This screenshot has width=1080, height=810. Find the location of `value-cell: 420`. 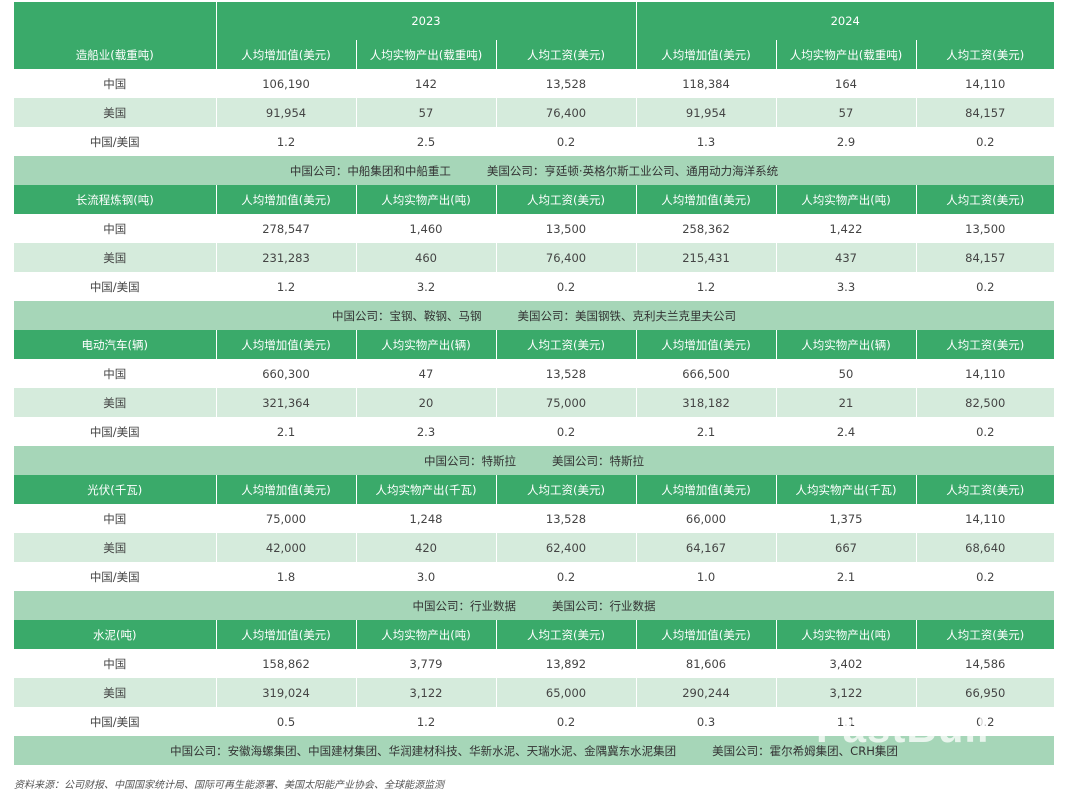

value-cell: 420 is located at coordinates (426, 547).